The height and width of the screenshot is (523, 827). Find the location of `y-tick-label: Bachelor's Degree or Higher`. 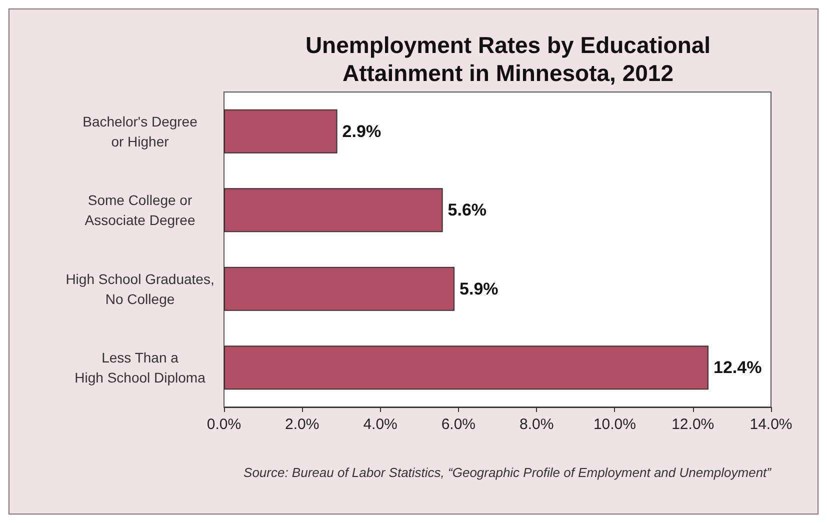

y-tick-label: Bachelor's Degree or Higher is located at coordinates (140, 131).